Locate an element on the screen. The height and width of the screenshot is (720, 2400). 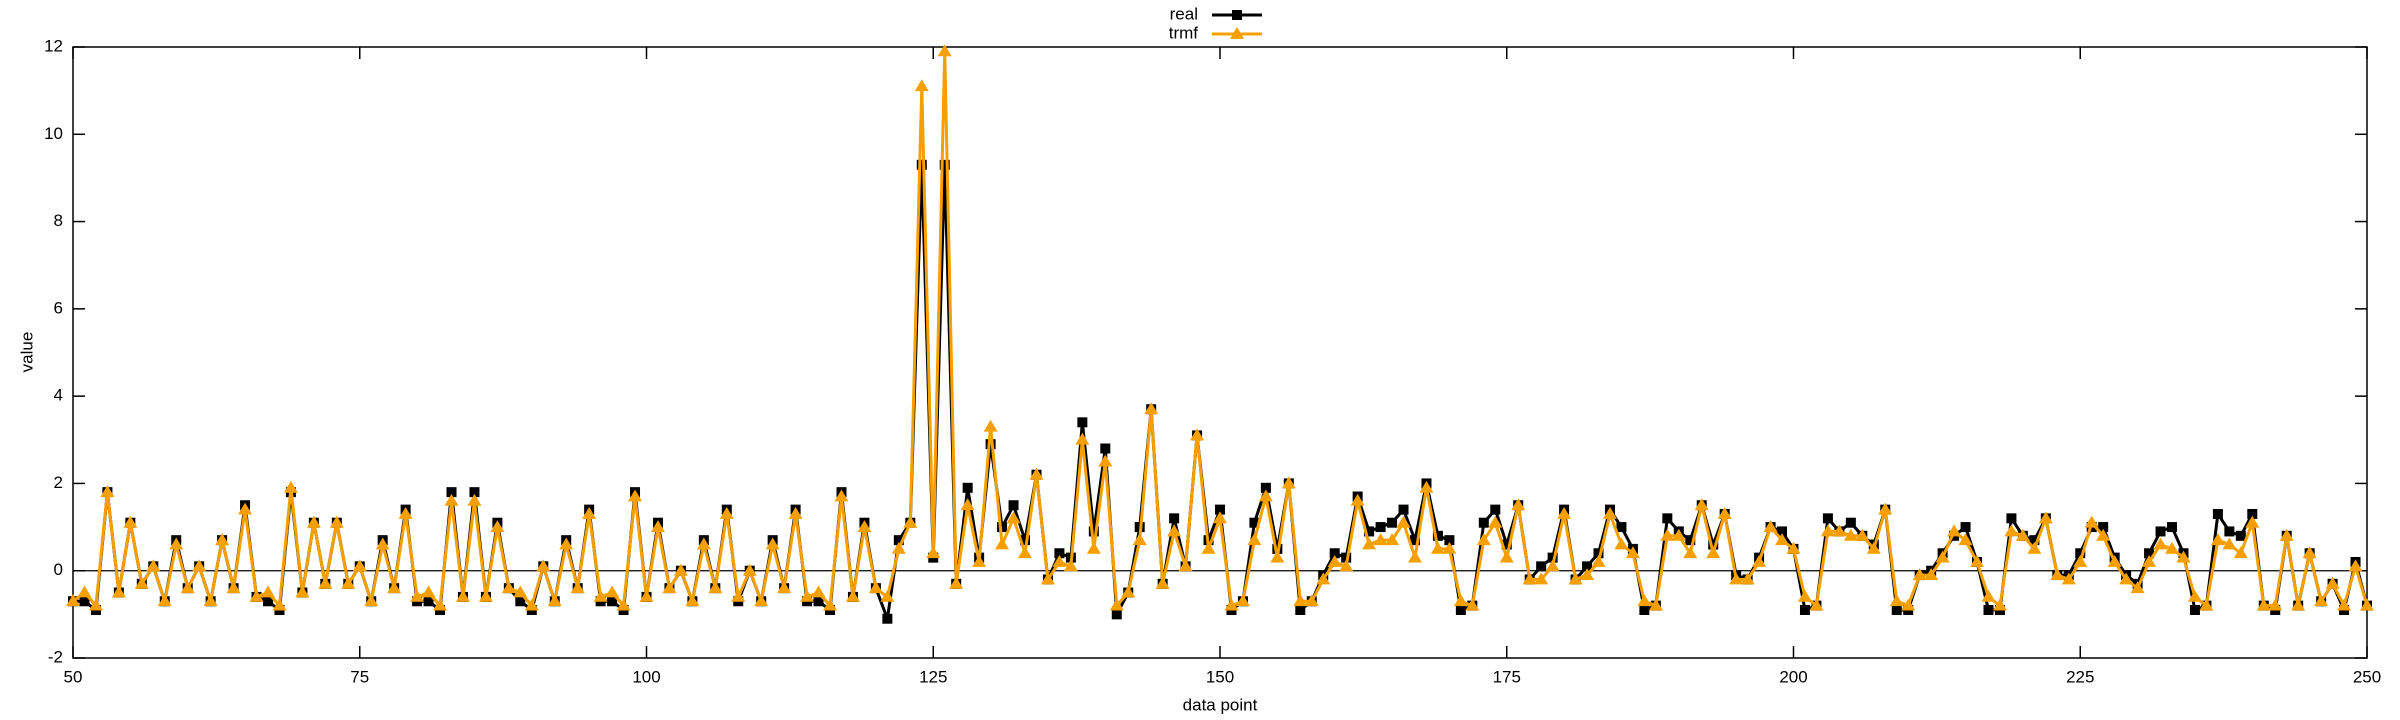
x-tick-label: 50 is located at coordinates (73, 676).